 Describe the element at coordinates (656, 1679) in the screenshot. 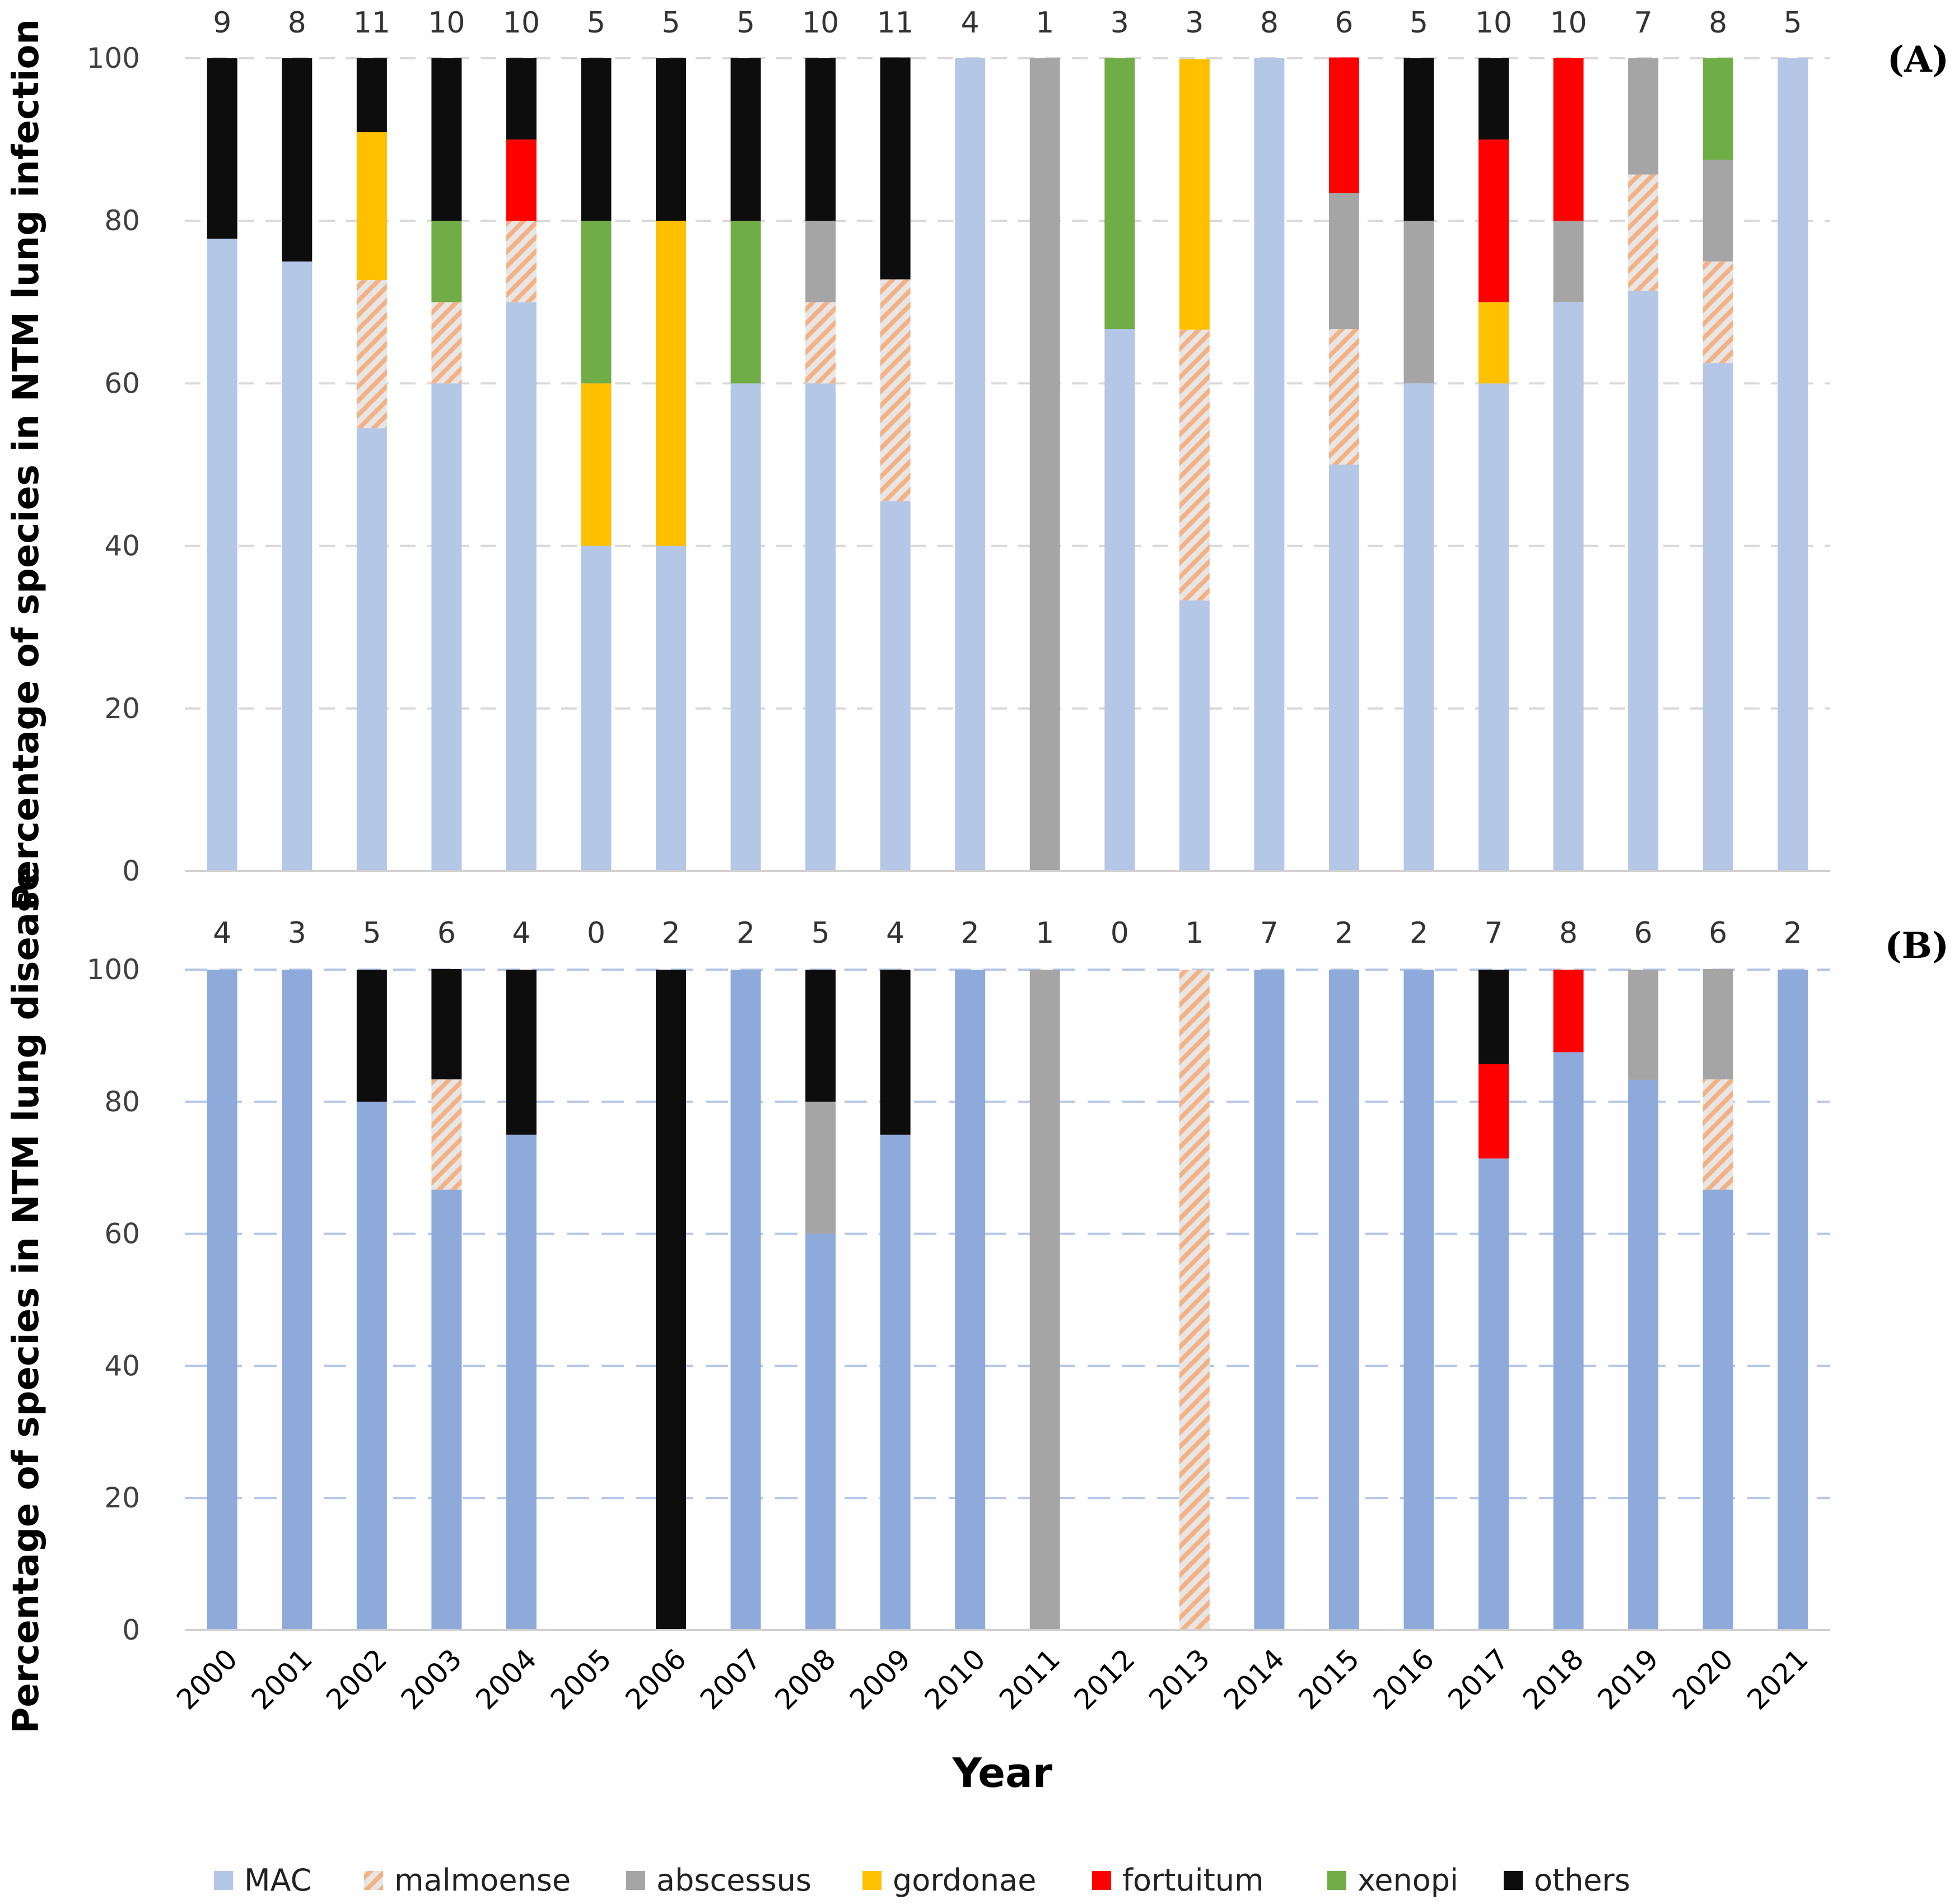

I see `x-tick-label-2006: 2006` at that location.